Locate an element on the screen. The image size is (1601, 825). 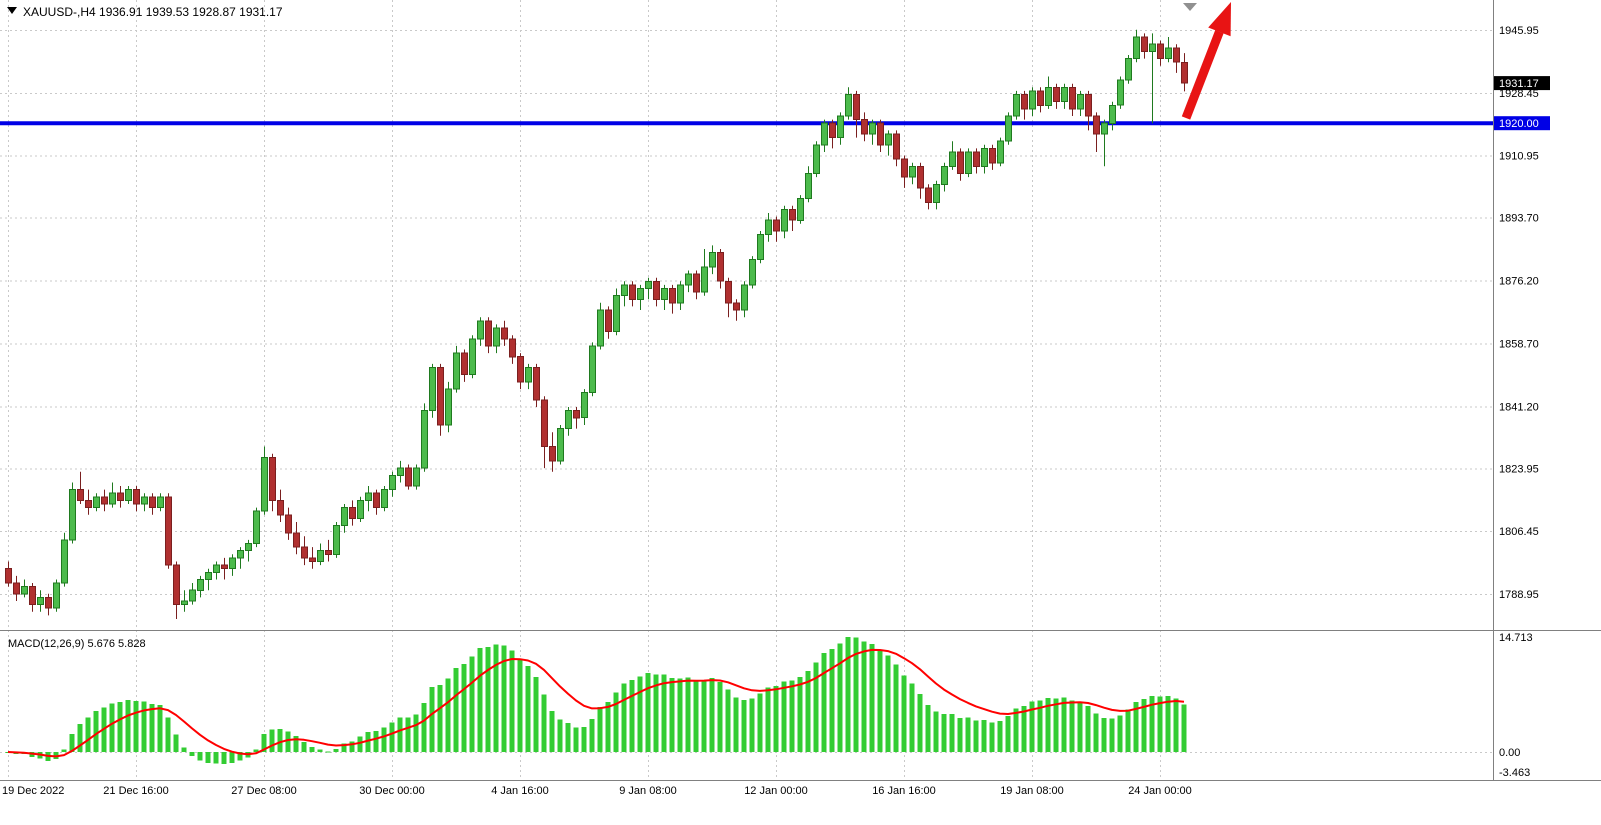
chart-dropdown-icon is located at coordinates (12, 10).